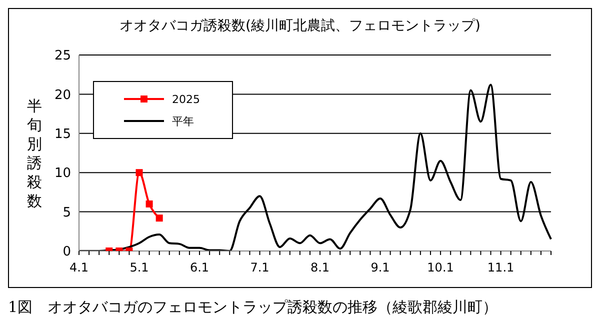 The width and height of the screenshot is (600, 331). What do you see at coordinates (380, 267) in the screenshot?
I see `x-tick-label: 9.1` at bounding box center [380, 267].